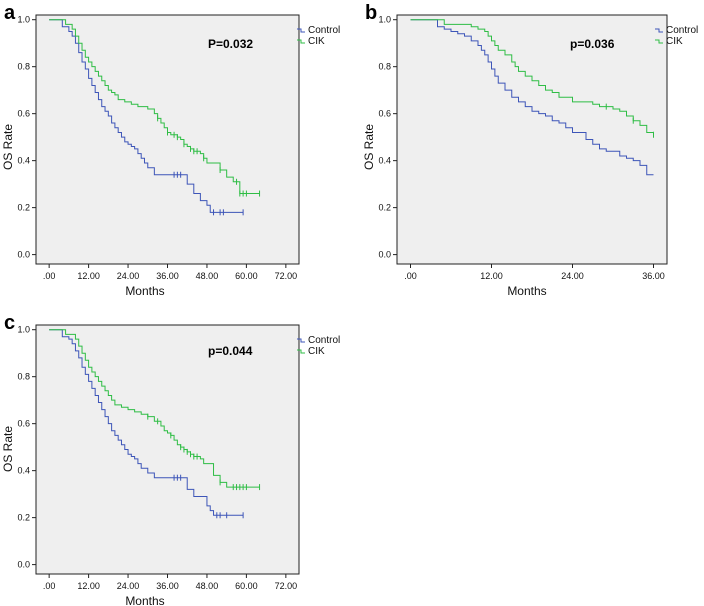 Image resolution: width=704 pixels, height=606 pixels. I want to click on panel-letter: a, so click(10, 13).